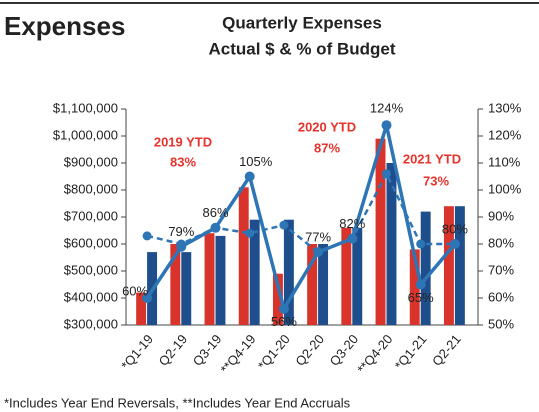  Describe the element at coordinates (309, 349) in the screenshot. I see `x-tick-label: Q2-20` at that location.